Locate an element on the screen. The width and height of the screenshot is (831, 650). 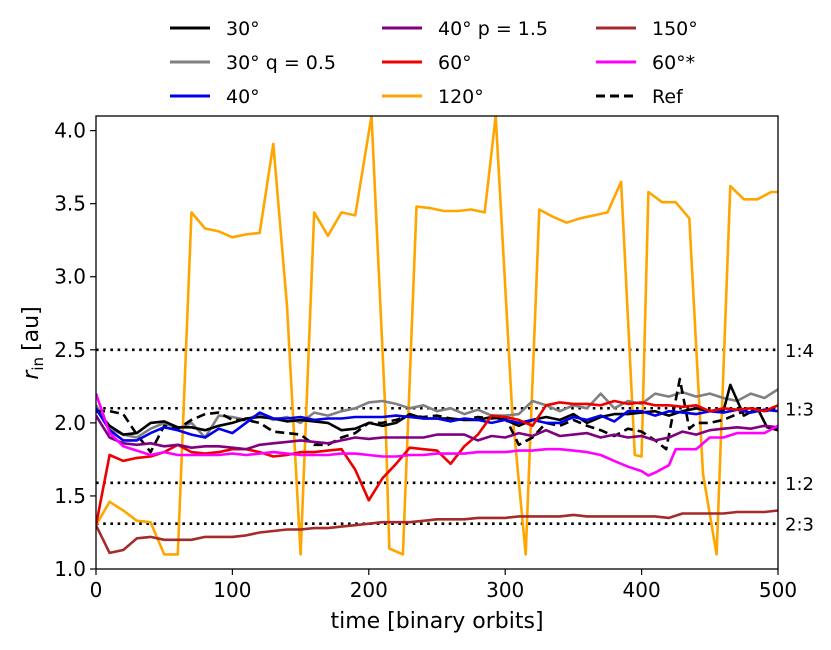
x-tick-label: 100 is located at coordinates (232, 590).